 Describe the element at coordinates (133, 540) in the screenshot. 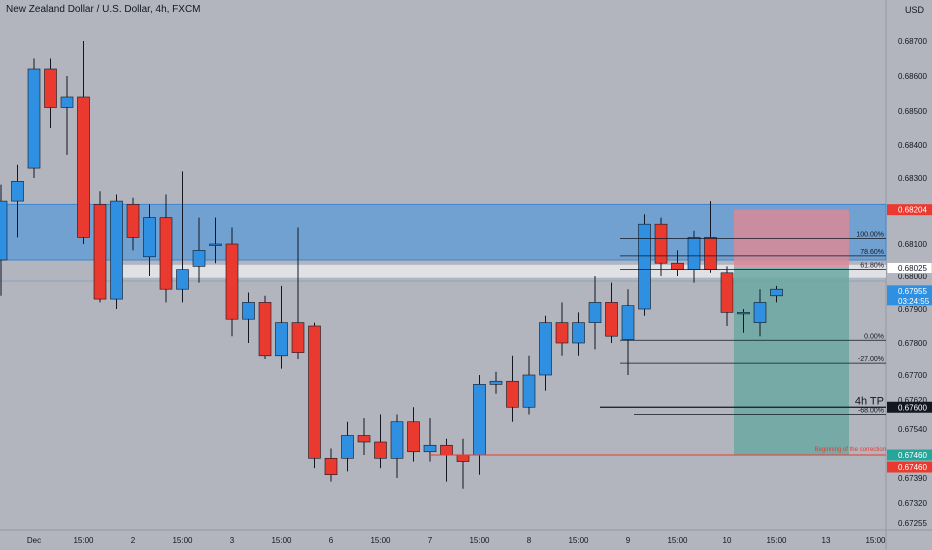

I see `x-tick-label: 2` at that location.